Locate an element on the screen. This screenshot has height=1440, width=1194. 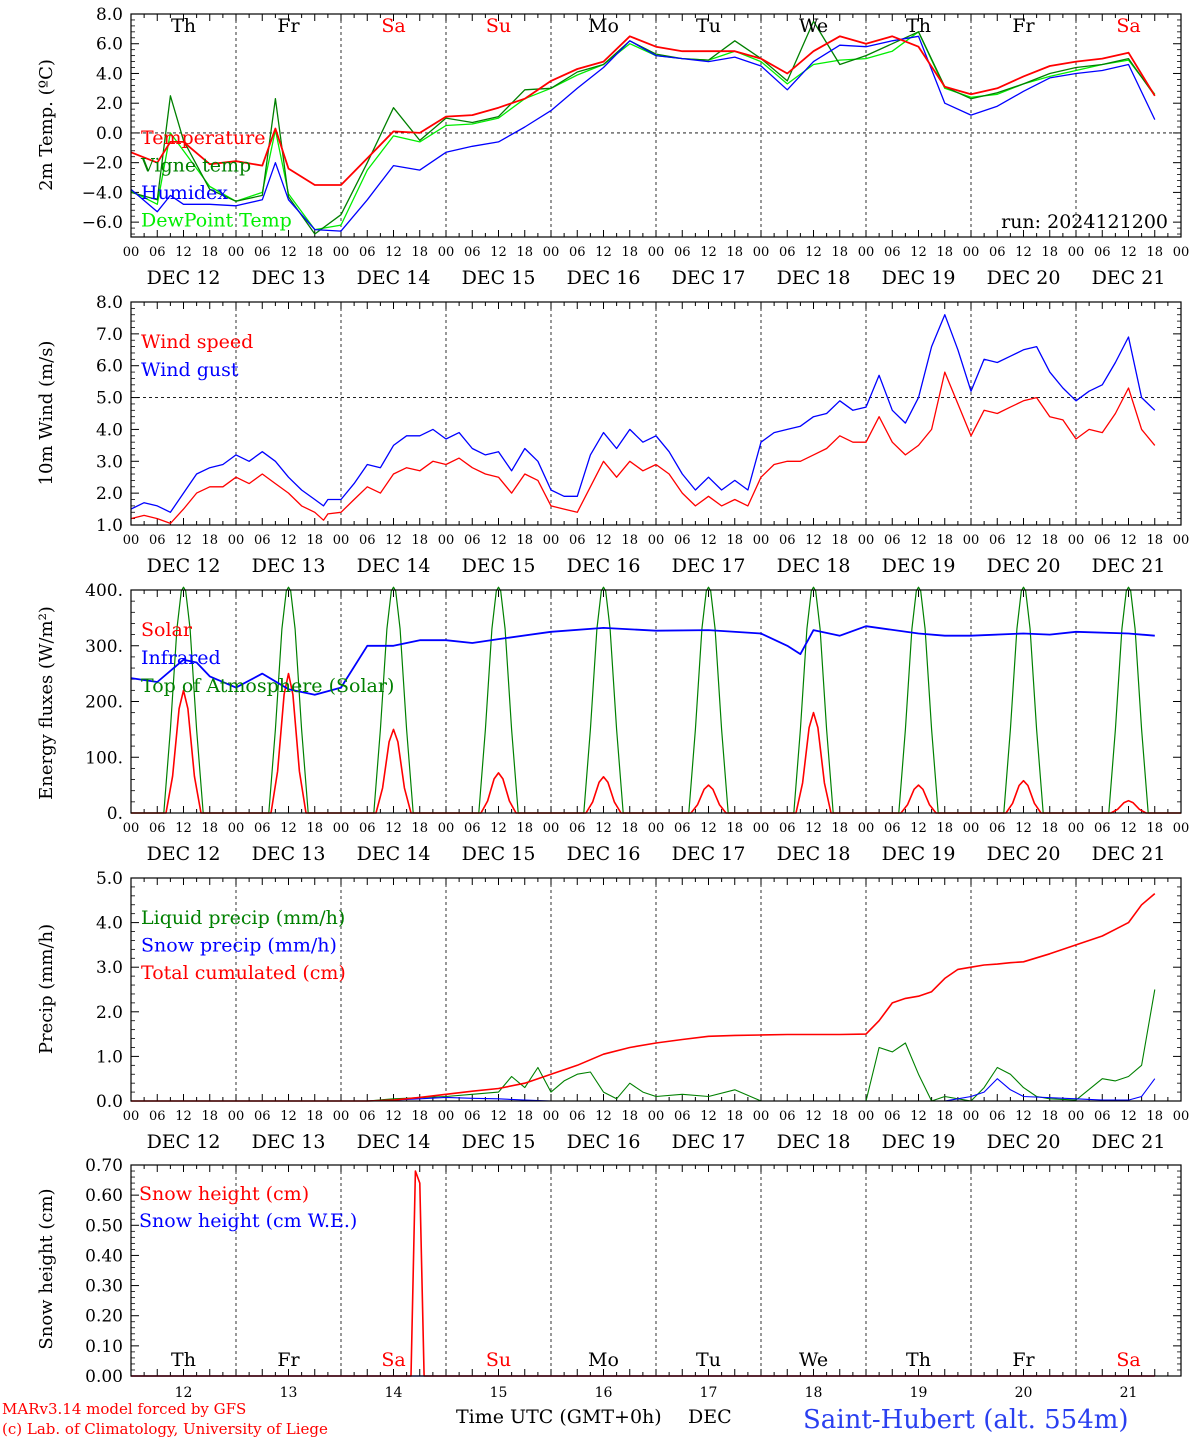
y-tick-label: −2.0 is located at coordinates (102, 164).